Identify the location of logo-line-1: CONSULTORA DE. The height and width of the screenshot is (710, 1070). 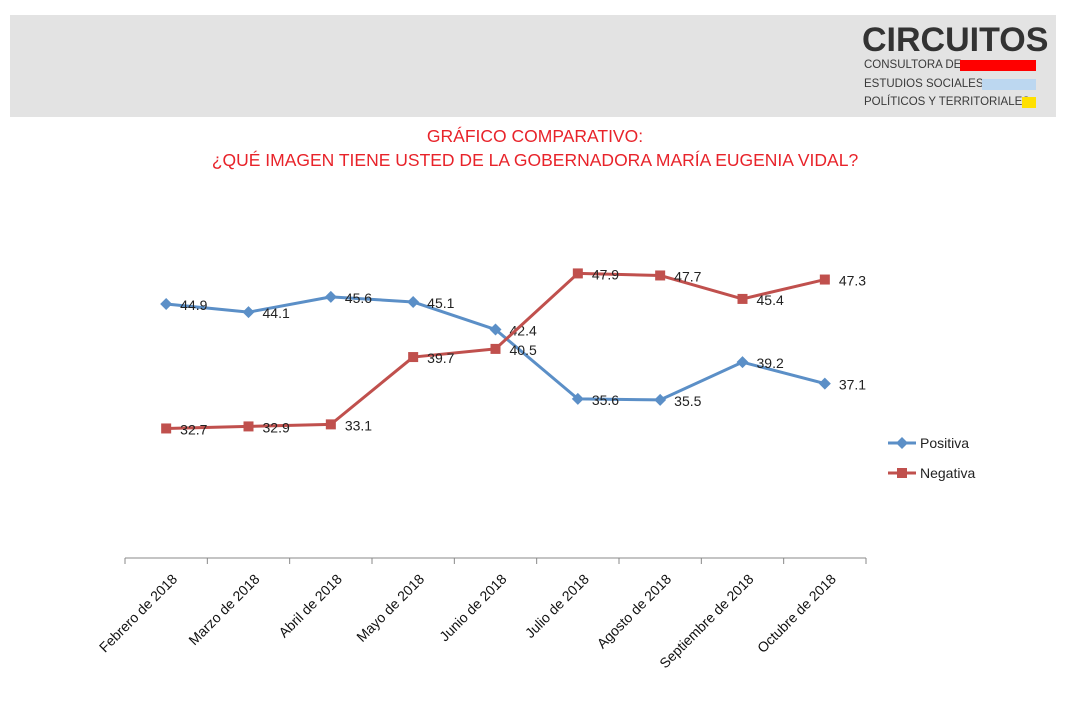
(913, 65).